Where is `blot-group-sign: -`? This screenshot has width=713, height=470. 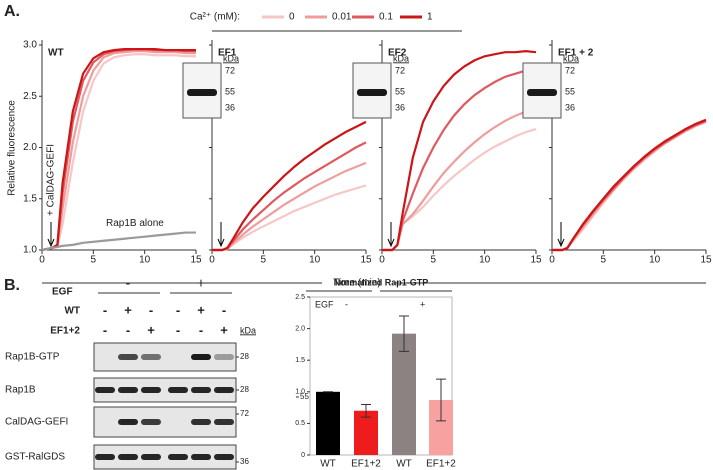
blot-group-sign: - is located at coordinates (128, 283).